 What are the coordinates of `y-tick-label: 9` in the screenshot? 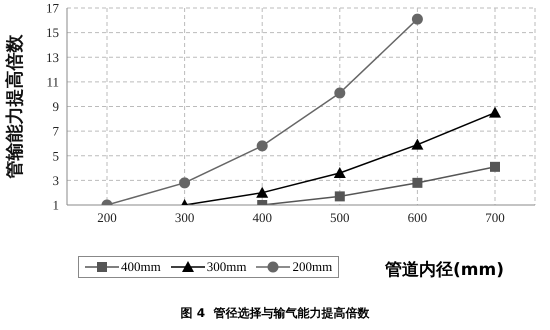 It's located at (55, 106).